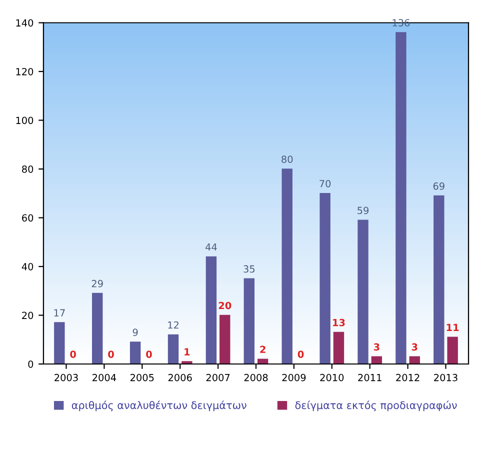 The height and width of the screenshot is (455, 483). Describe the element at coordinates (180, 378) in the screenshot. I see `x-tick-label: 2006` at that location.